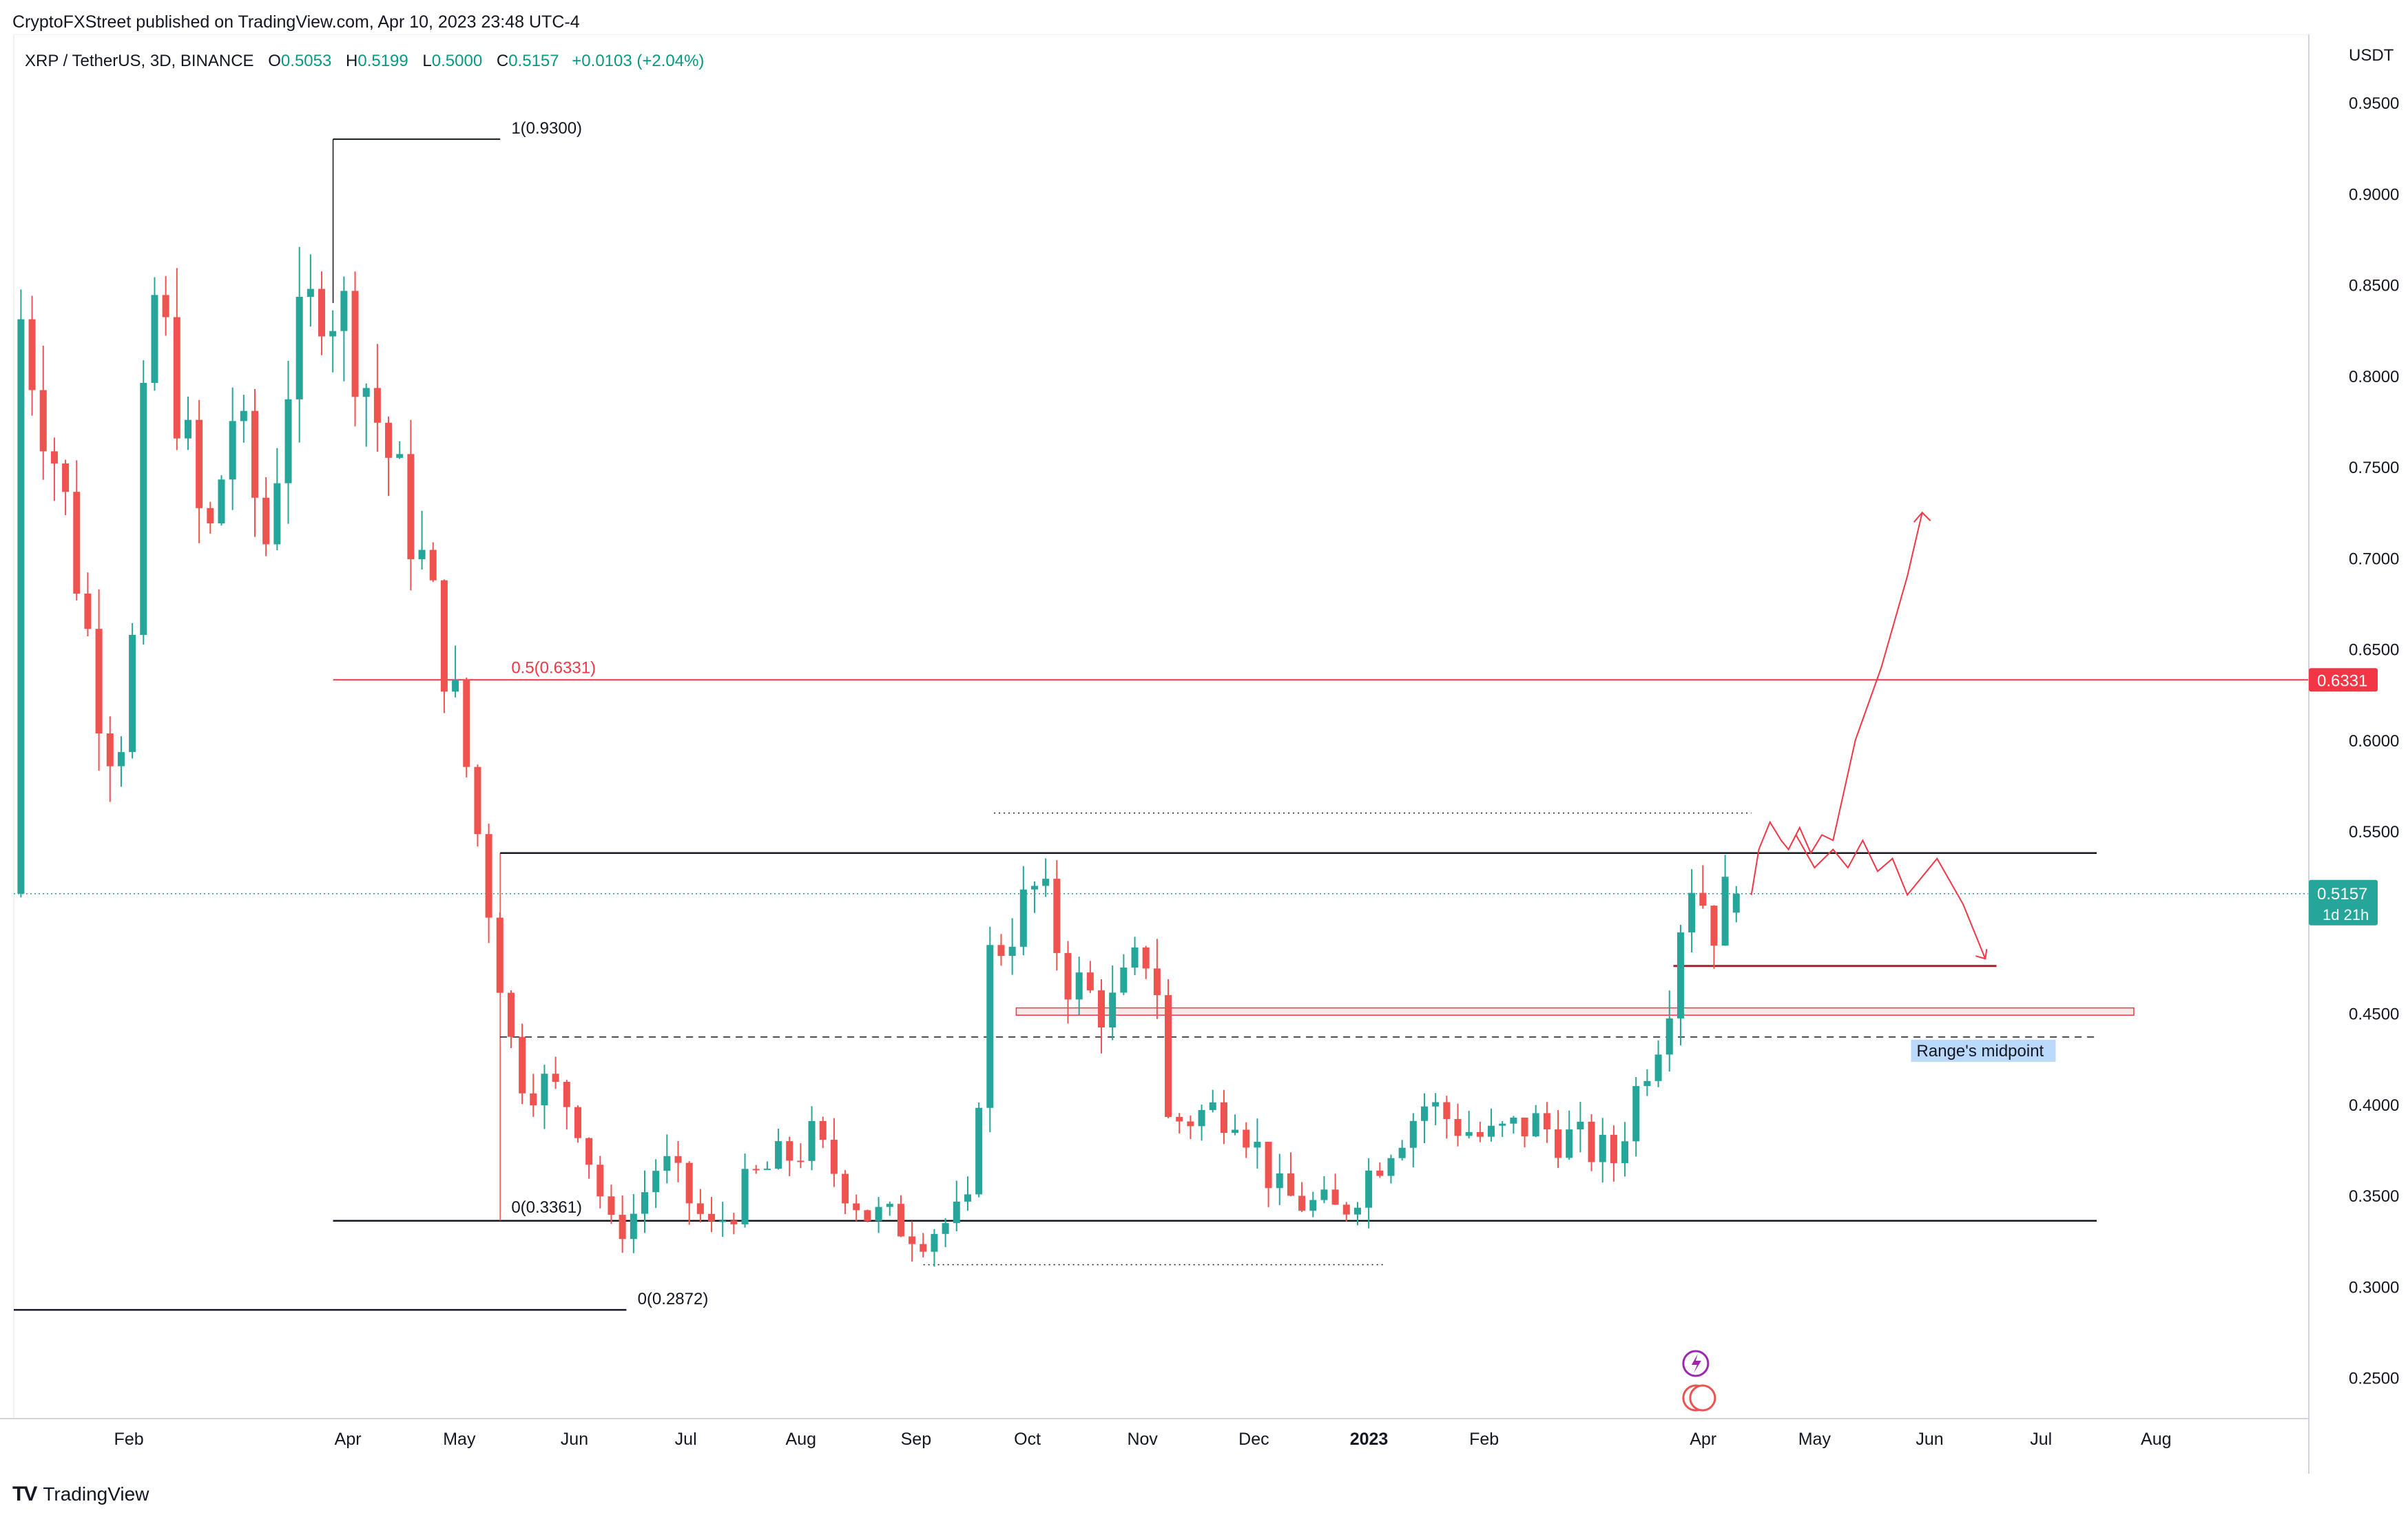 The image size is (2408, 1515). I want to click on x-tick-label: Sep, so click(916, 1439).